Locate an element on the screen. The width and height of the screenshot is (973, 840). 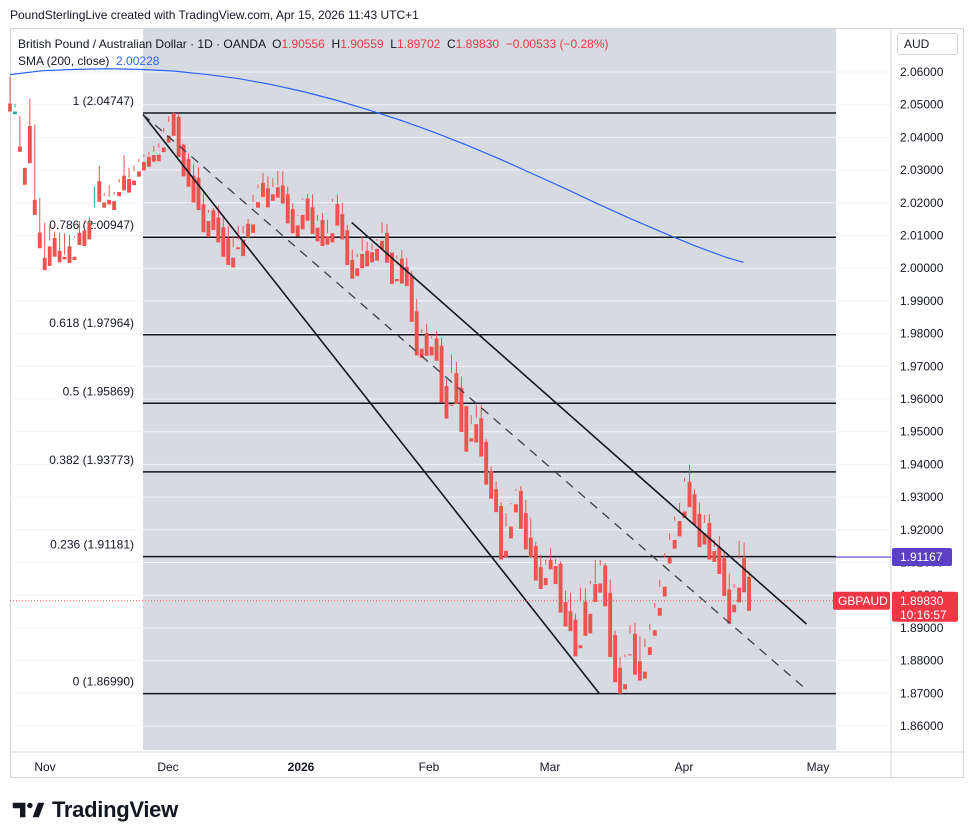
y-tick-label: 1.93000 is located at coordinates (922, 497).